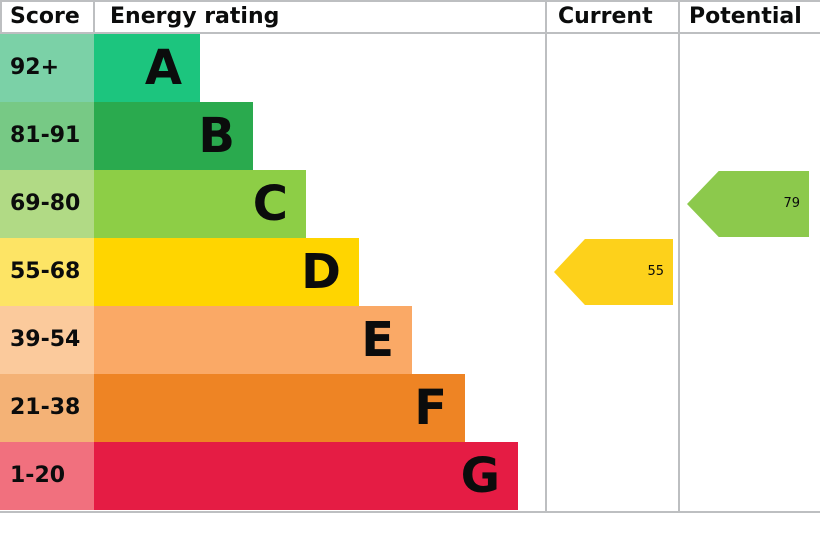  What do you see at coordinates (94, 16) in the screenshot?
I see `score-column-divider` at bounding box center [94, 16].